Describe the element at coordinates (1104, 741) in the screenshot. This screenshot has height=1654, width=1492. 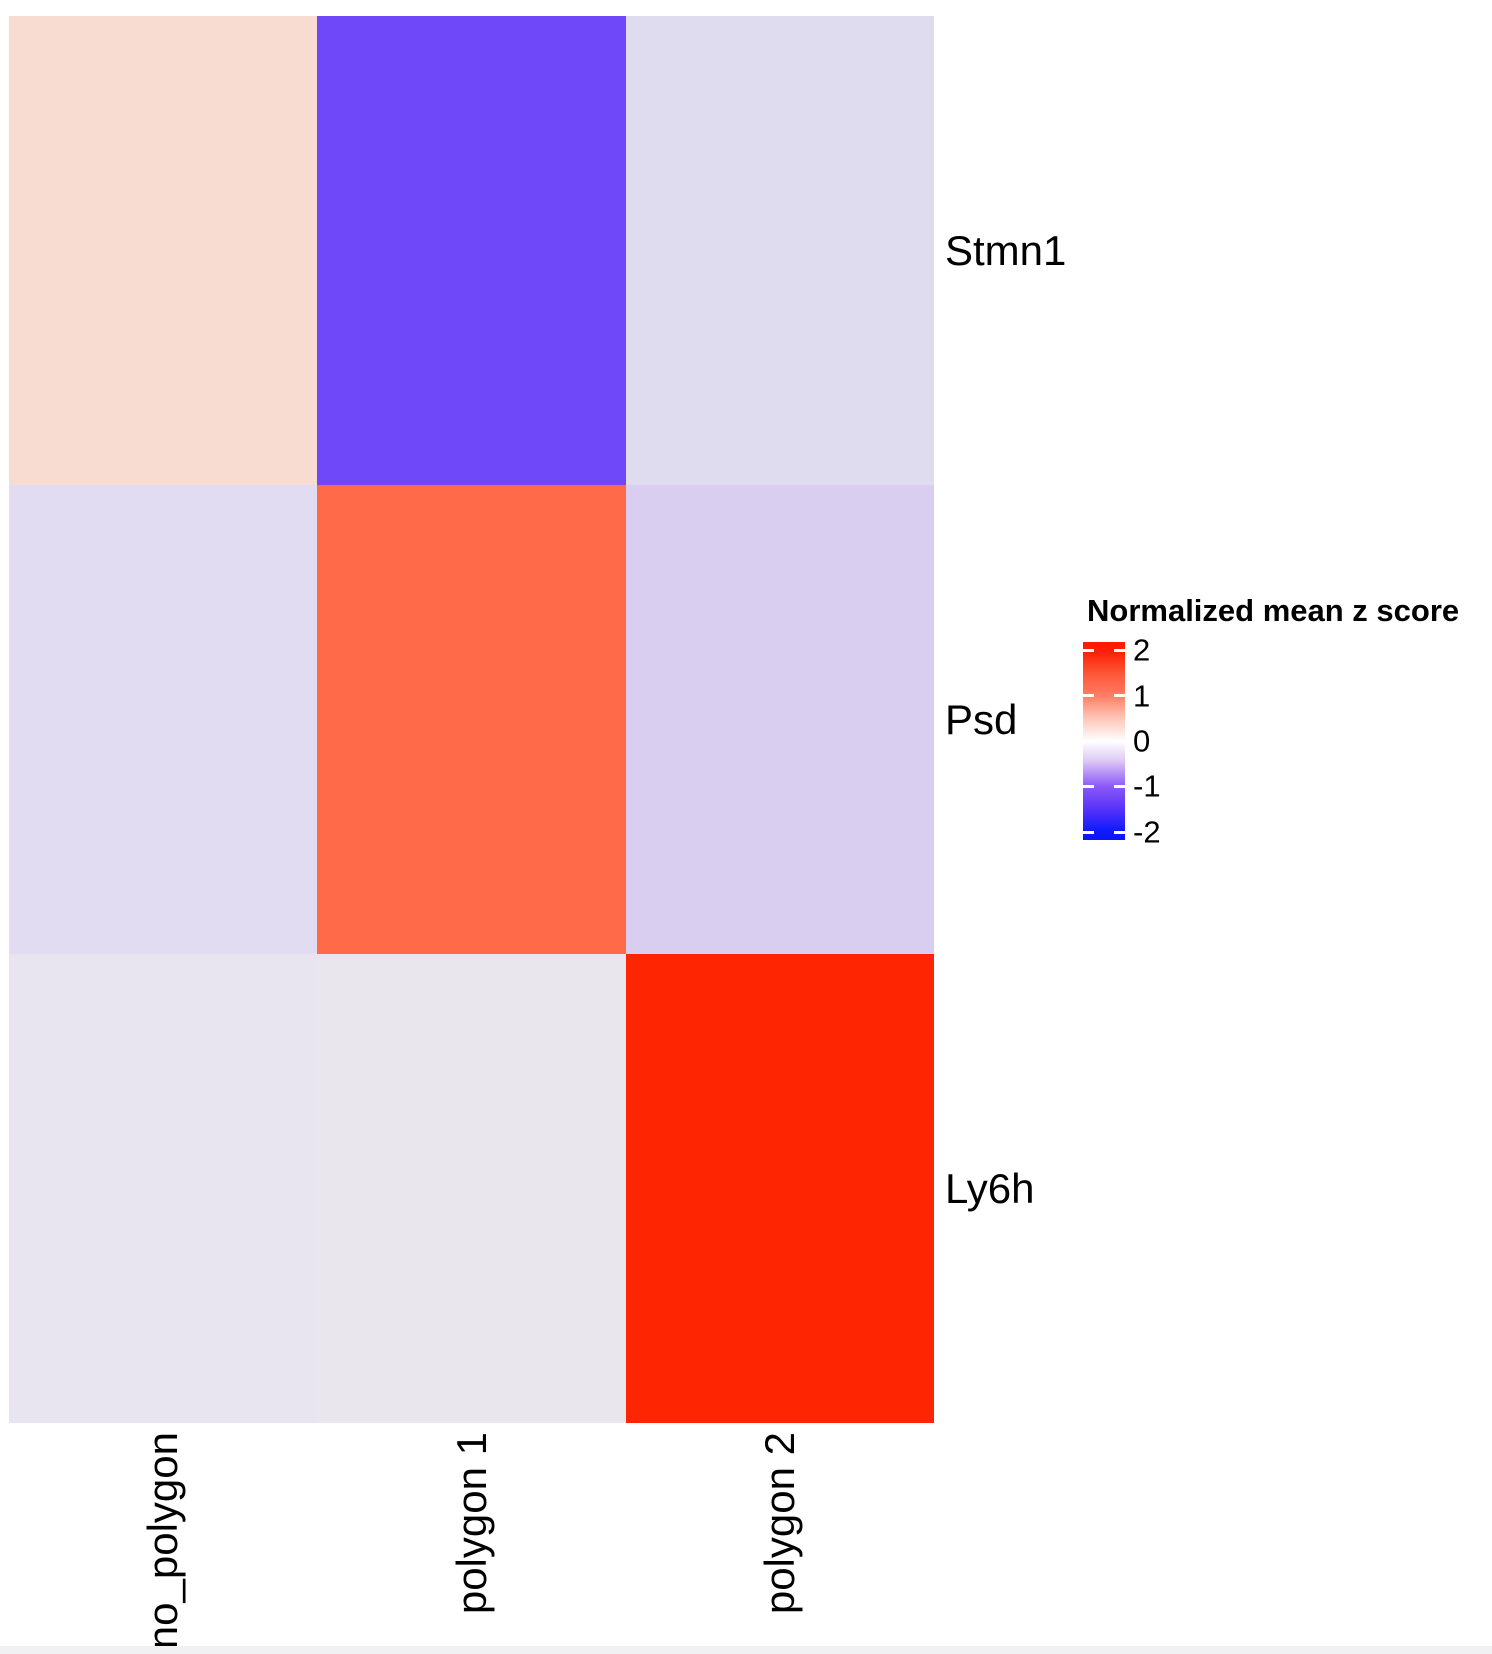
I see `colorbar-gradient` at that location.